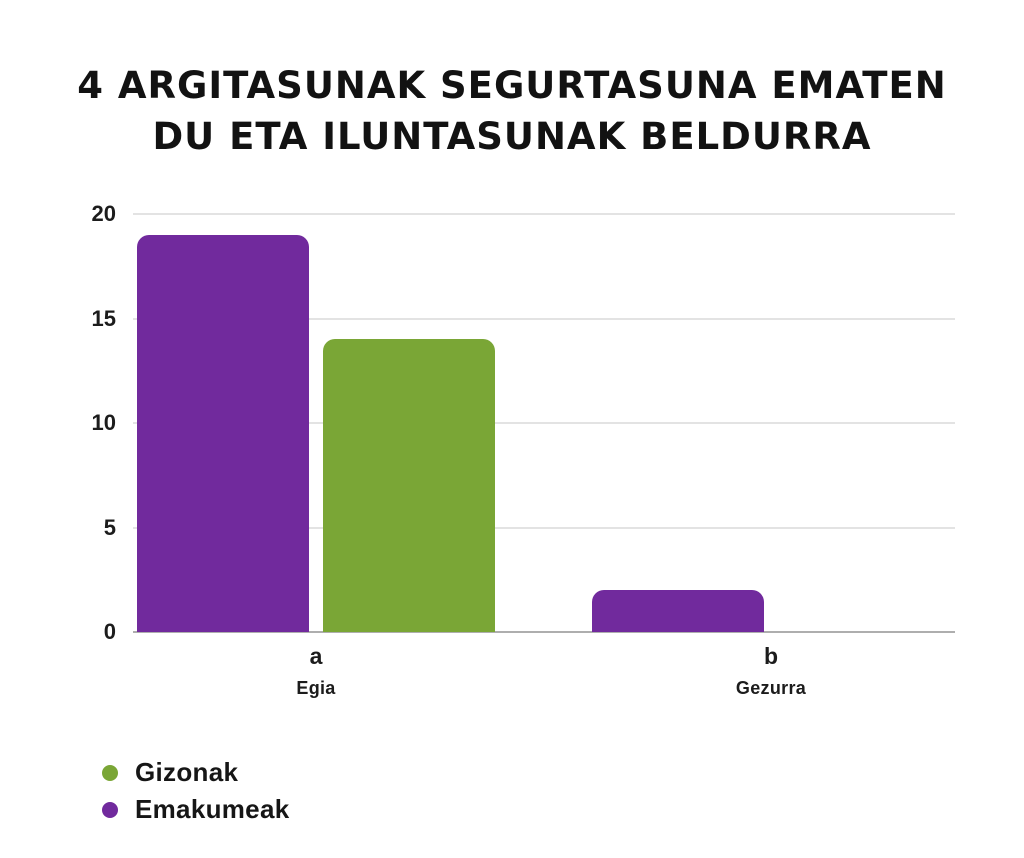 The width and height of the screenshot is (1024, 858). I want to click on chart-legend: Gizonak Emakumeak, so click(195, 791).